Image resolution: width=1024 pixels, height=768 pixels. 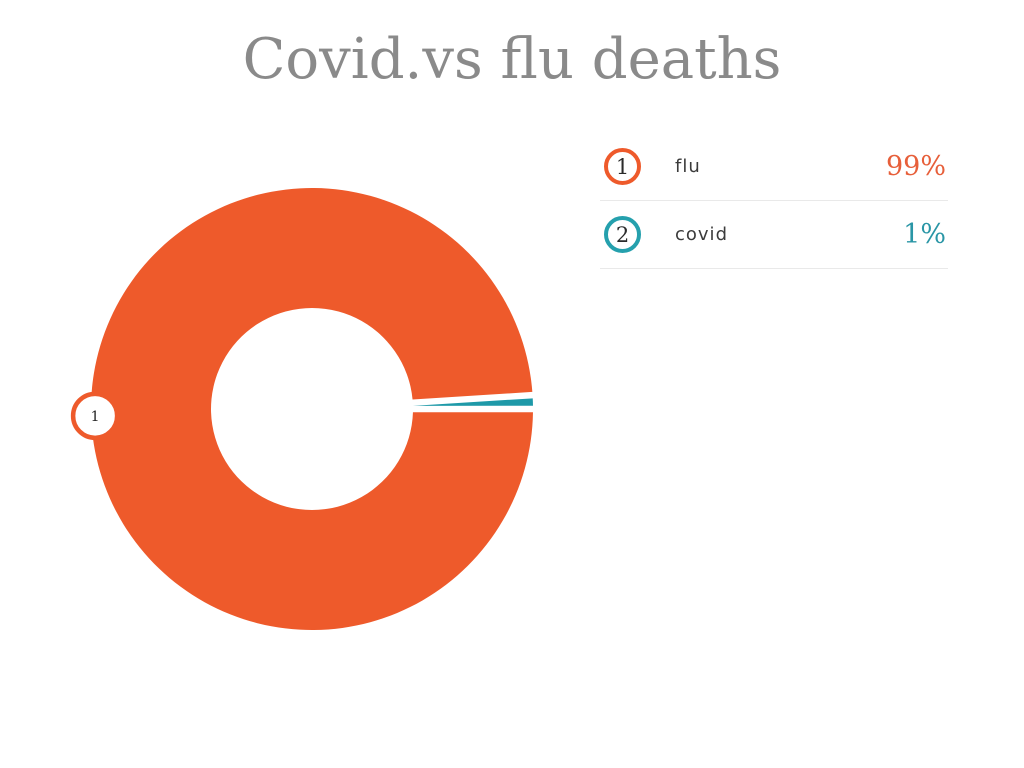 I want to click on legend-value-covid: 1%, so click(x=924, y=234).